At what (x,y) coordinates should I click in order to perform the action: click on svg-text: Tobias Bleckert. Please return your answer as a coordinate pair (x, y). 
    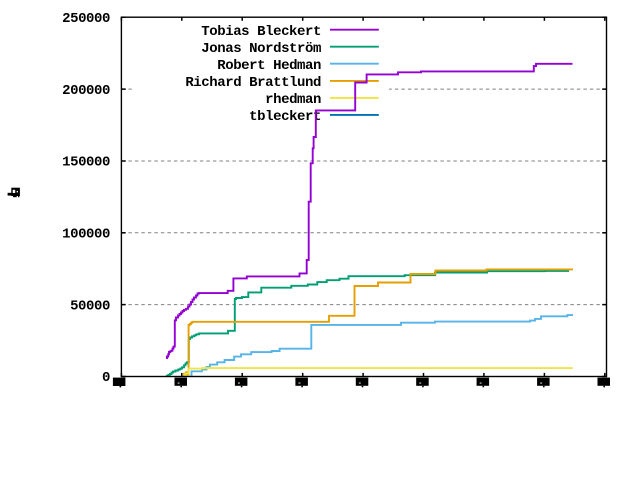
    Looking at the image, I should click on (261, 32).